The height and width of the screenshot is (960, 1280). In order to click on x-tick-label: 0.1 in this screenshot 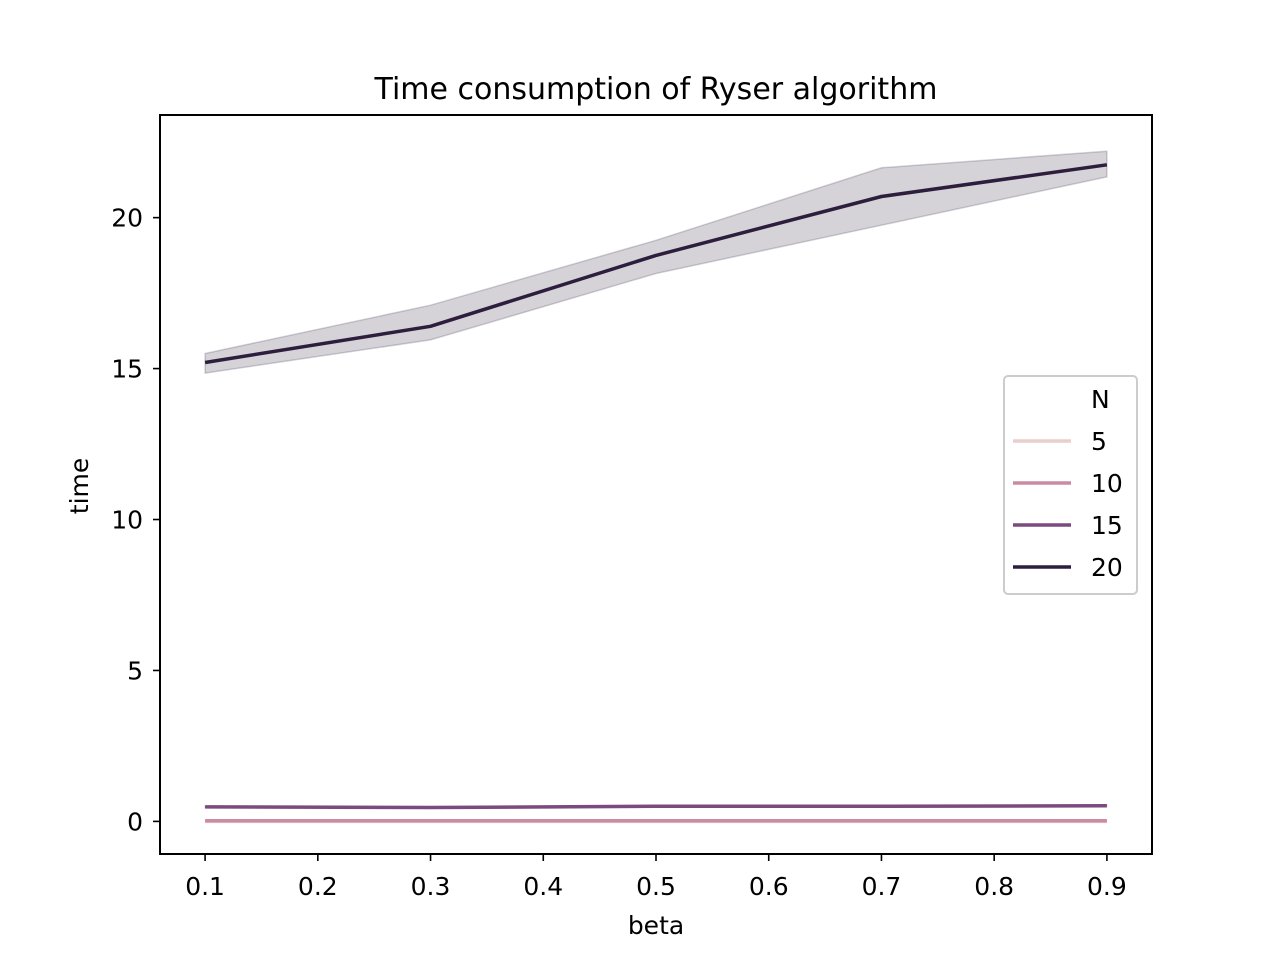, I will do `click(205, 886)`.